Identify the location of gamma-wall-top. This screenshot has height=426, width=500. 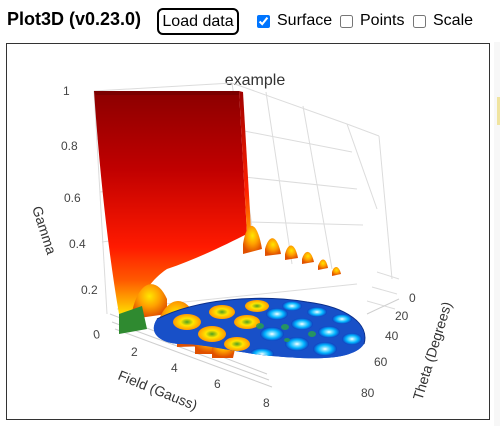
(166, 93).